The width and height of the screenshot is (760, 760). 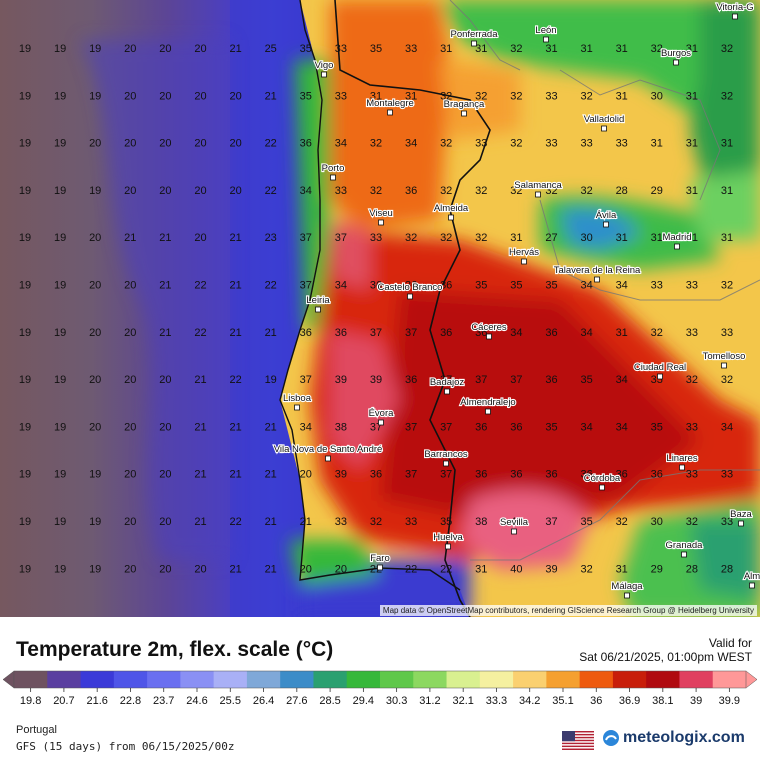 What do you see at coordinates (540, 405) in the screenshot?
I see `guadiana-very-hot` at bounding box center [540, 405].